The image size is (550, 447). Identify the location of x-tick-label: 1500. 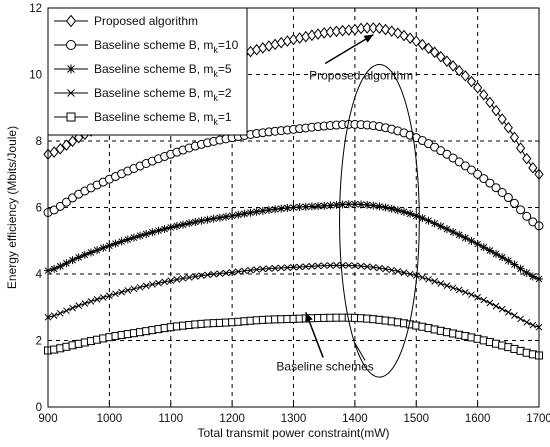
(416, 419).